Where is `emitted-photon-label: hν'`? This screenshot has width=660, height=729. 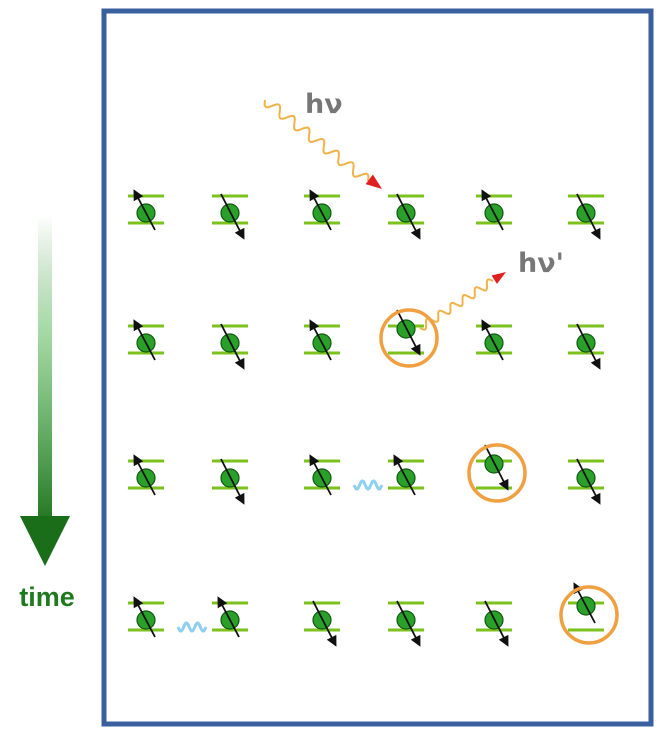 emitted-photon-label: hν' is located at coordinates (541, 263).